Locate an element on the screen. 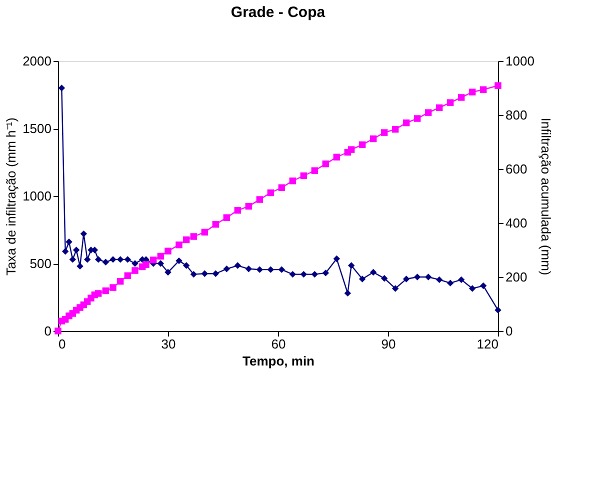  x-tick-label: 120 is located at coordinates (487, 344).